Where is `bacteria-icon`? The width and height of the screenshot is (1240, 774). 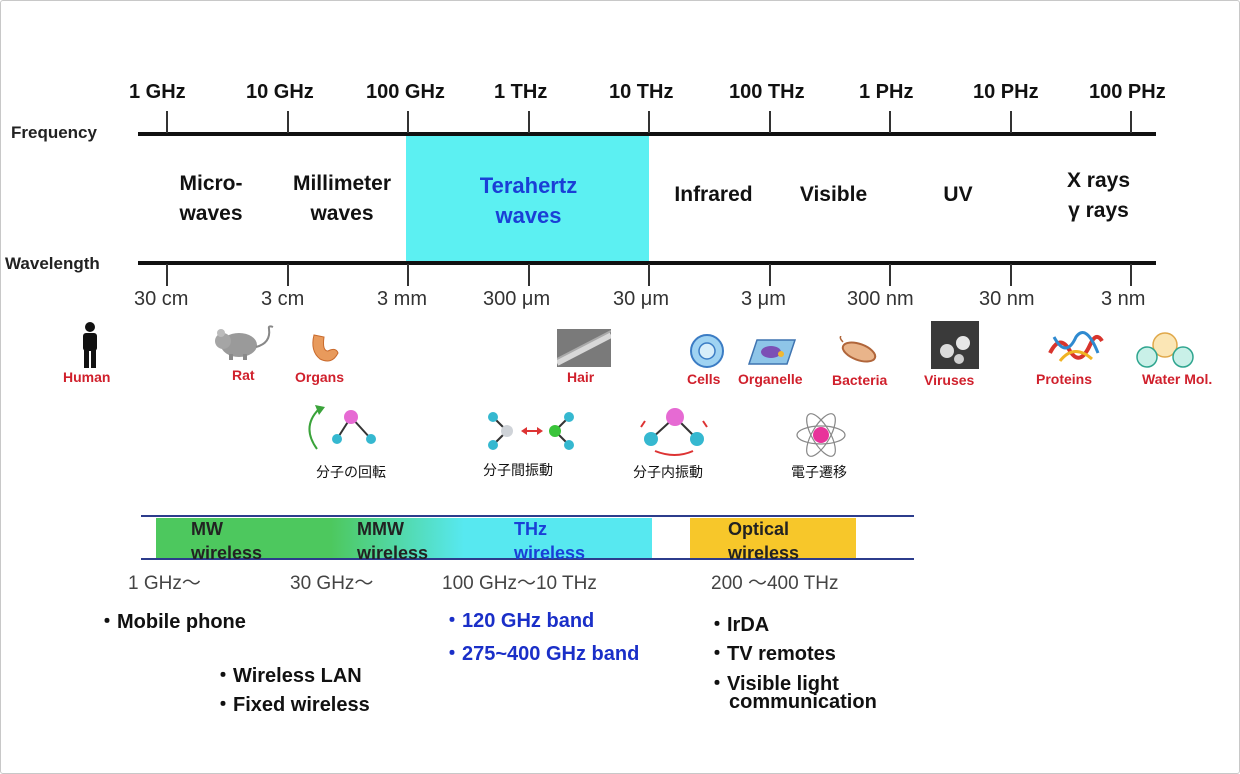 bacteria-icon is located at coordinates (858, 349).